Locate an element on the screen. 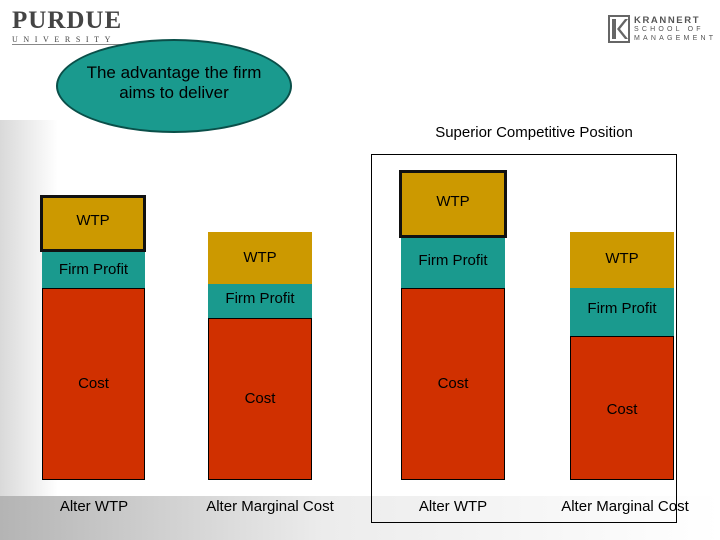  col1-cost-segment: Cost is located at coordinates (93, 384).